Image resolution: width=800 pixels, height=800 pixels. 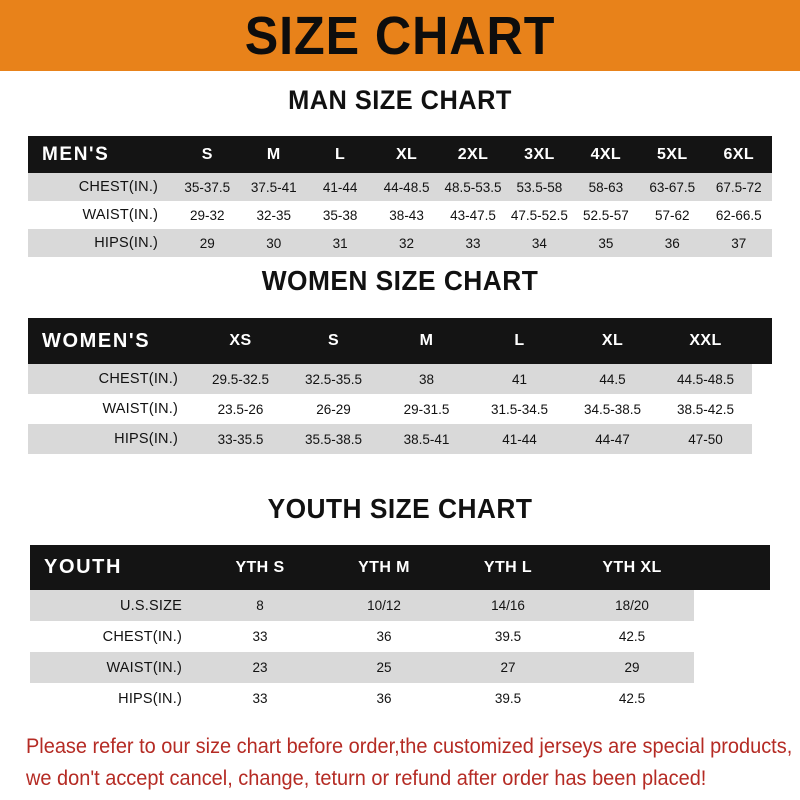 What do you see at coordinates (114, 567) in the screenshot?
I see `youth-corner-label: YOUTH` at bounding box center [114, 567].